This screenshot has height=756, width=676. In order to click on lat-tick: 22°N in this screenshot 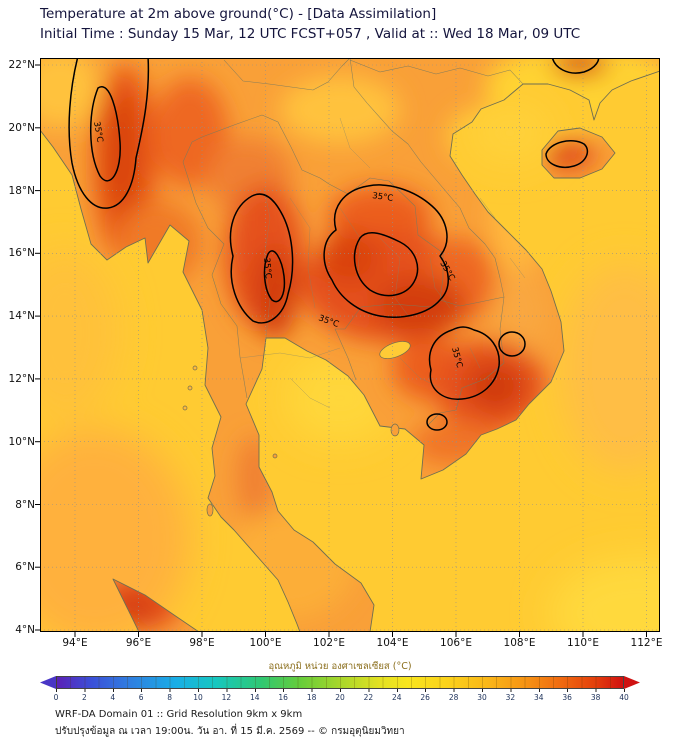, I will do `click(21, 65)`.